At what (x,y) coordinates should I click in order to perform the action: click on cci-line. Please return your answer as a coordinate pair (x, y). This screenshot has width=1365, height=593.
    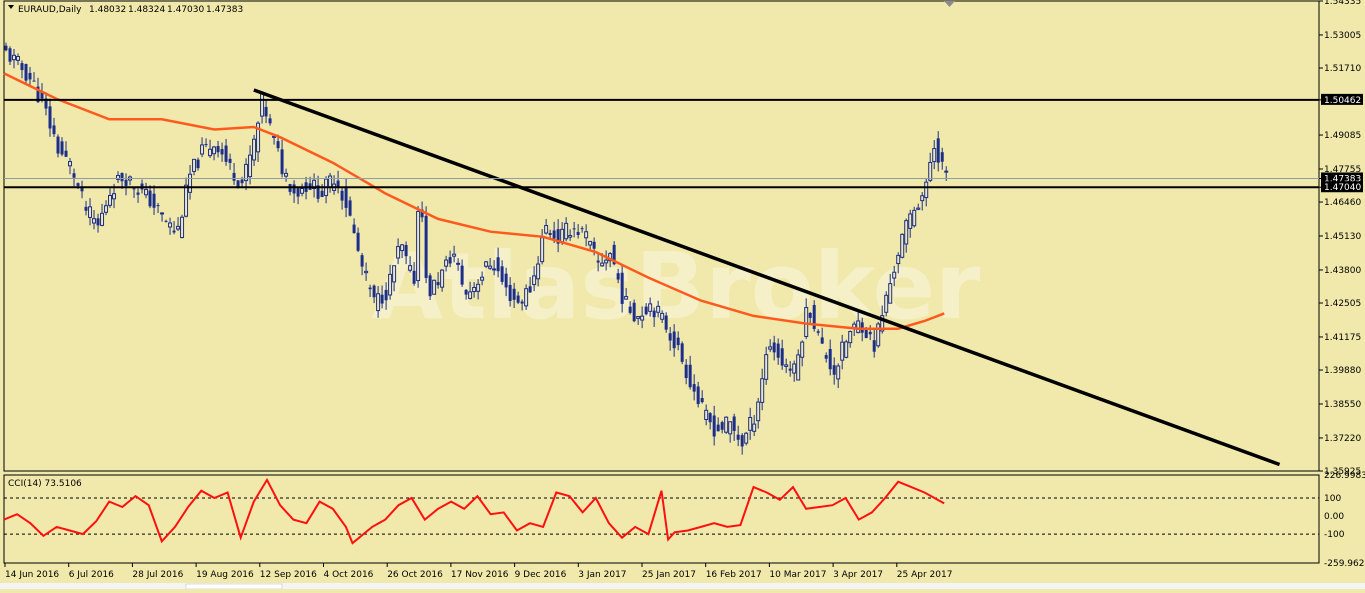
    Looking at the image, I should click on (474, 511).